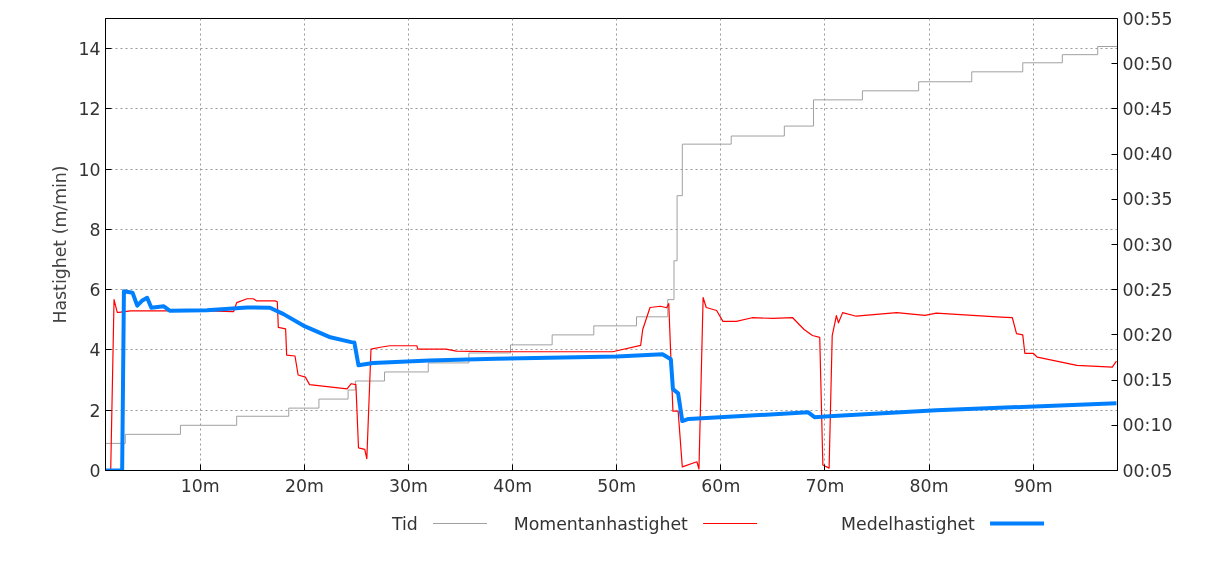  What do you see at coordinates (1147, 154) in the screenshot?
I see `y2-tick-label: 00:40` at bounding box center [1147, 154].